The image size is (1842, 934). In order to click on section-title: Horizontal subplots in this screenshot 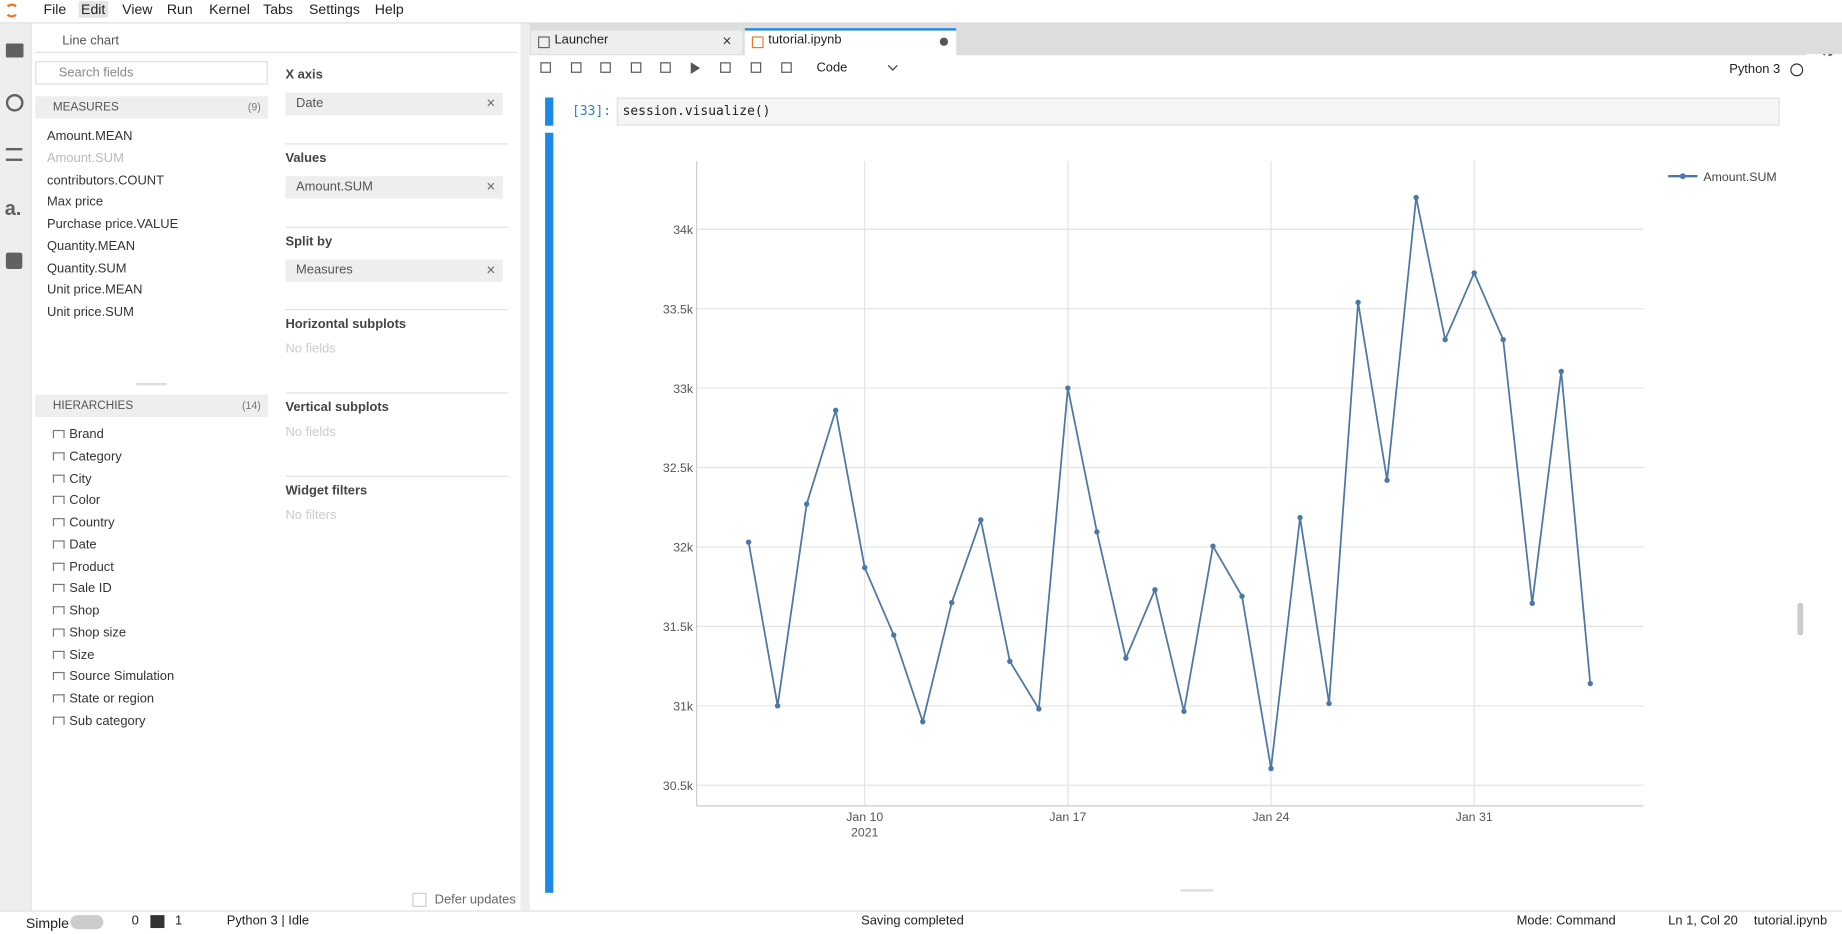, I will do `click(346, 324)`.